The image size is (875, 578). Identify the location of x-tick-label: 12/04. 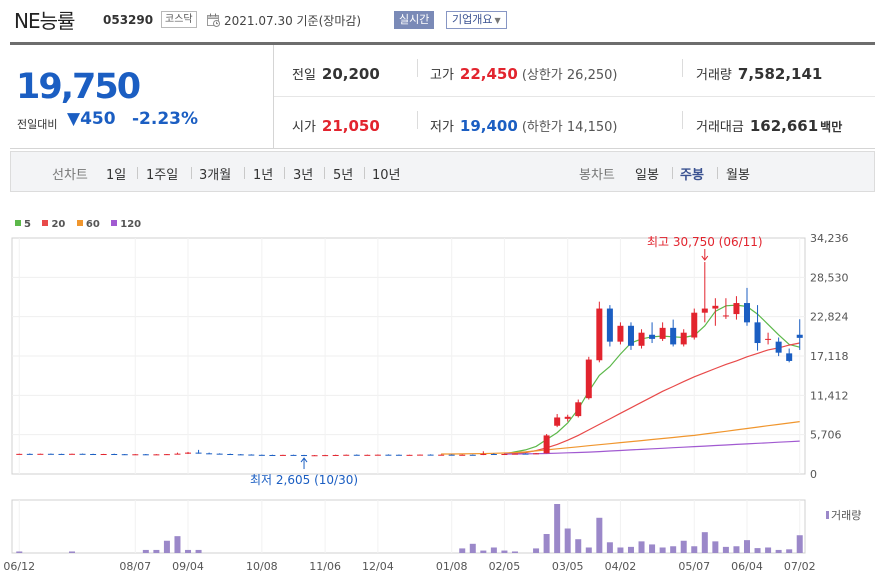
(378, 566).